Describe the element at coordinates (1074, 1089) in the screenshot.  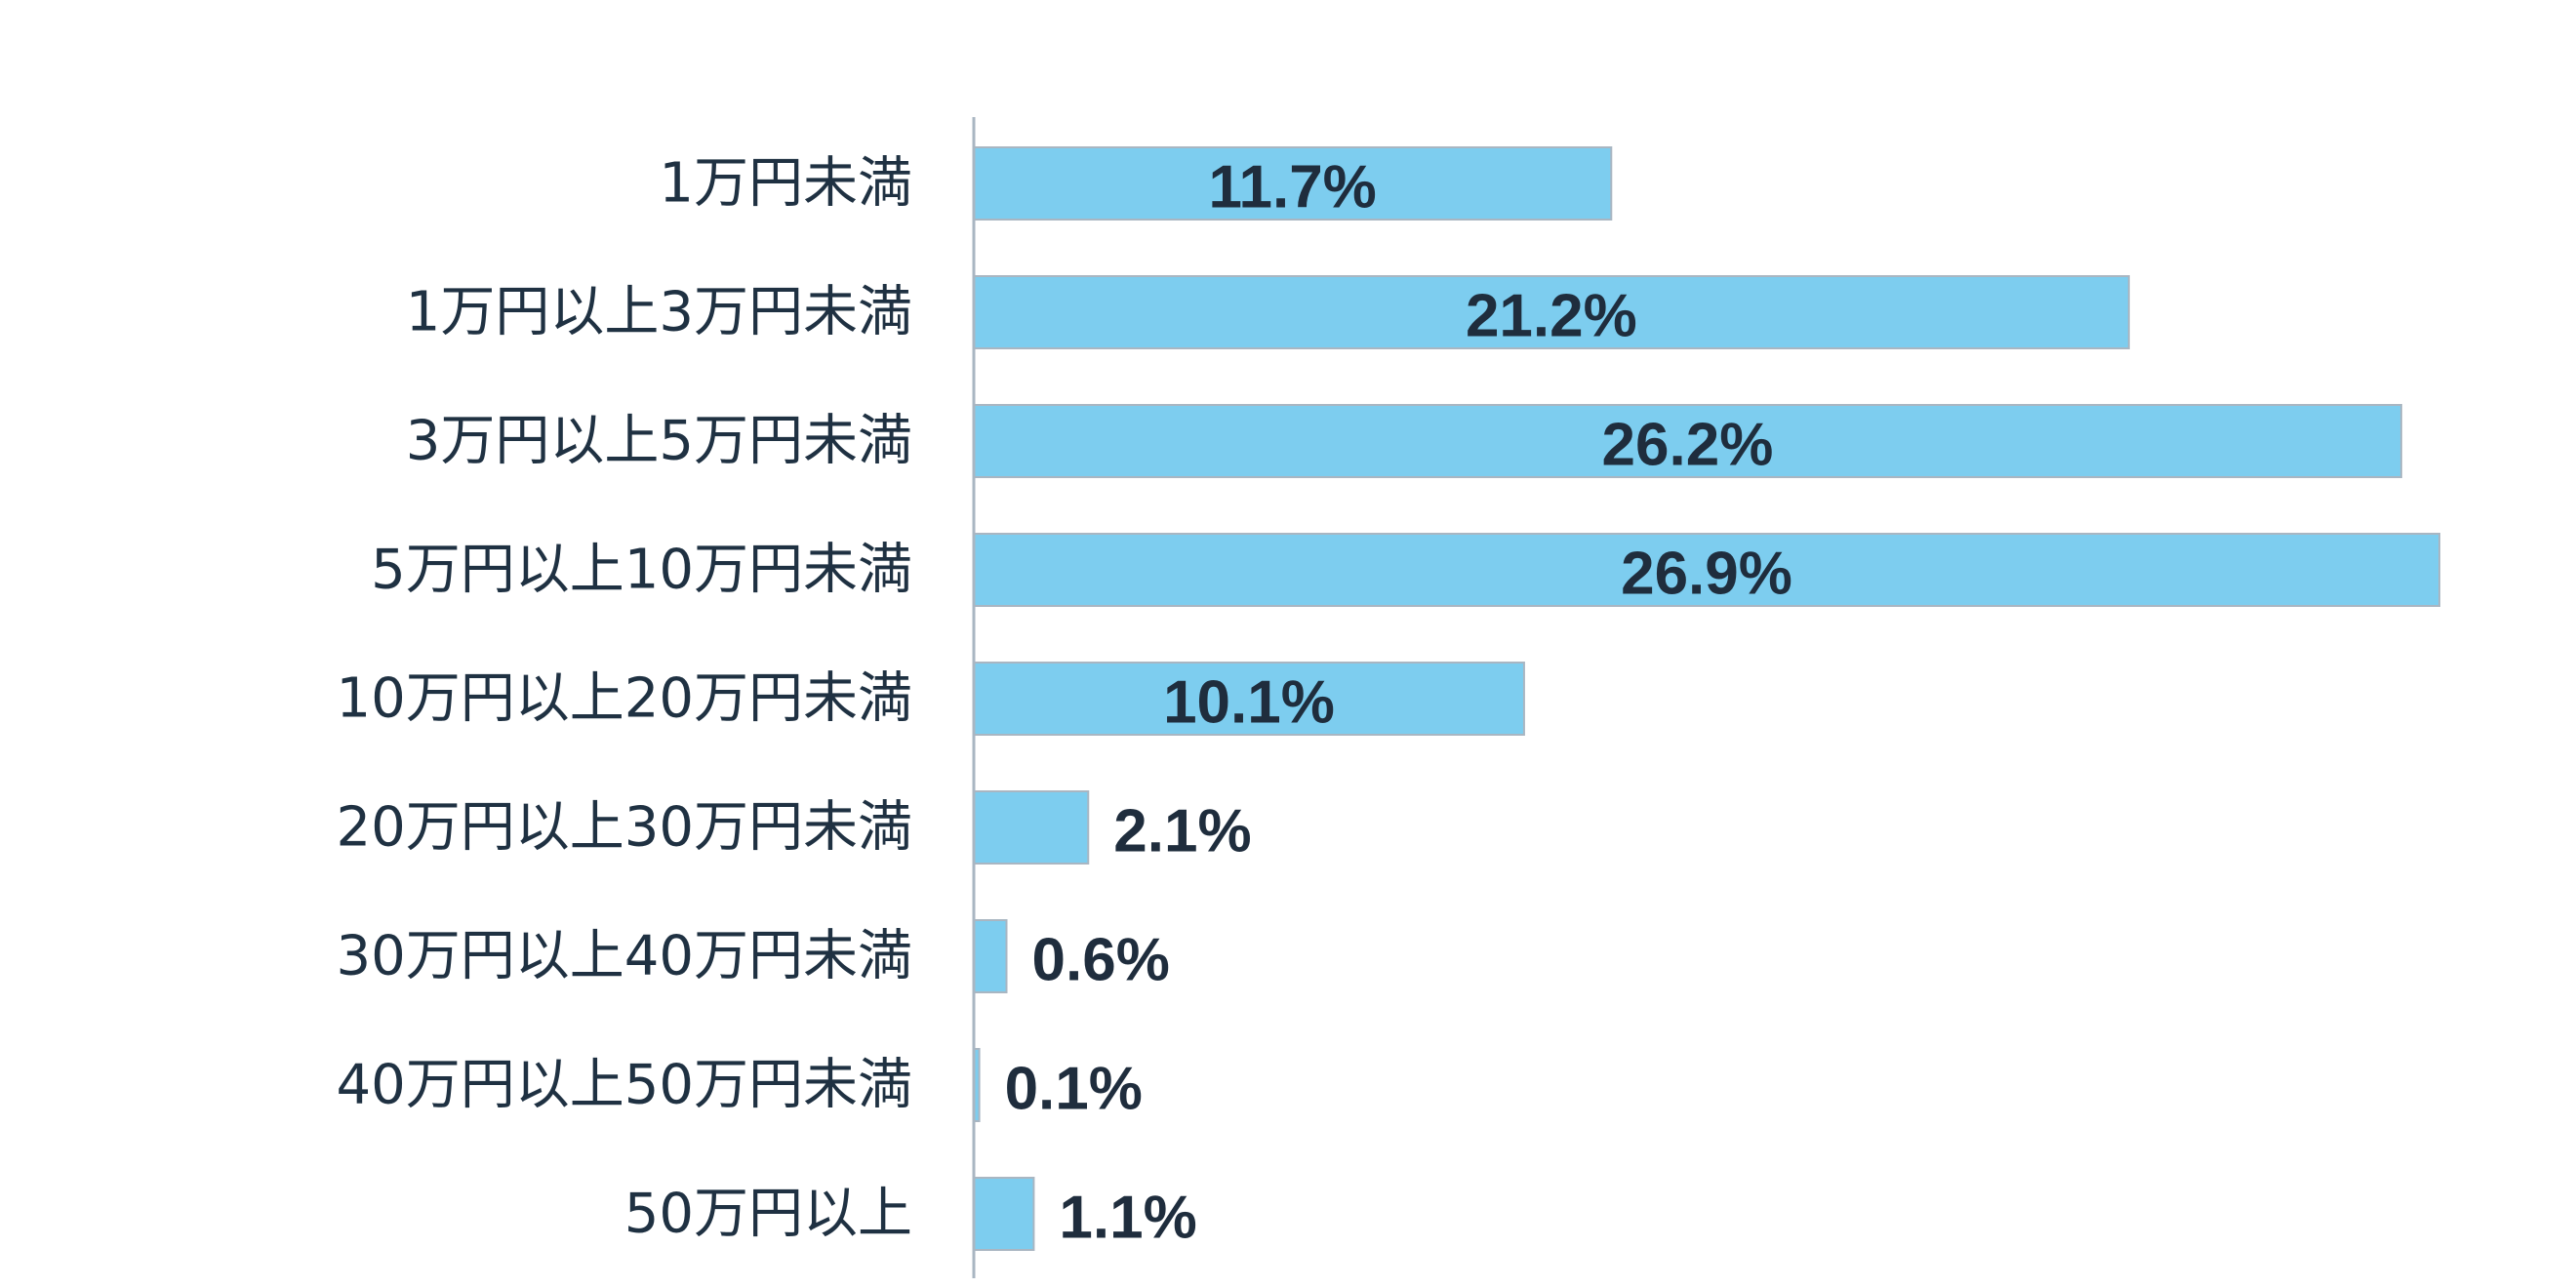
I see `value-label: 0.1%` at that location.